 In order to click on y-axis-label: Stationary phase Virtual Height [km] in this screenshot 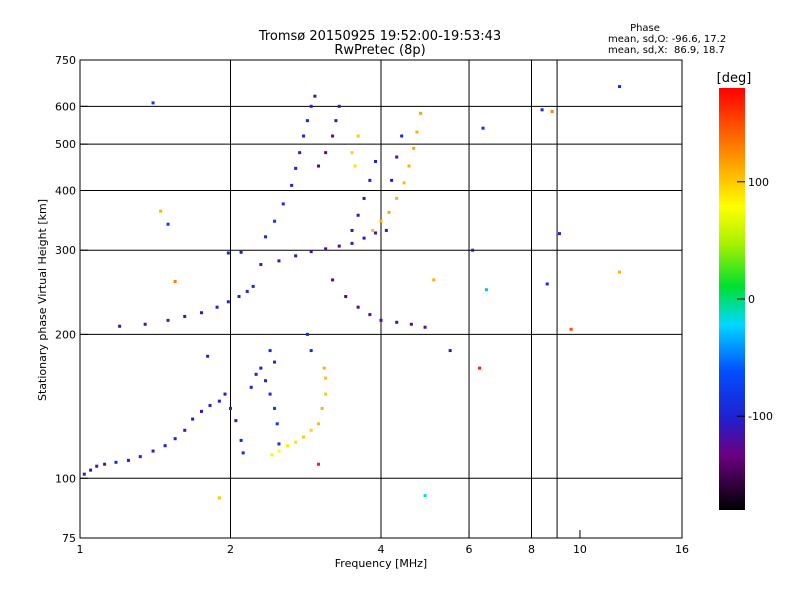, I will do `click(42, 300)`.